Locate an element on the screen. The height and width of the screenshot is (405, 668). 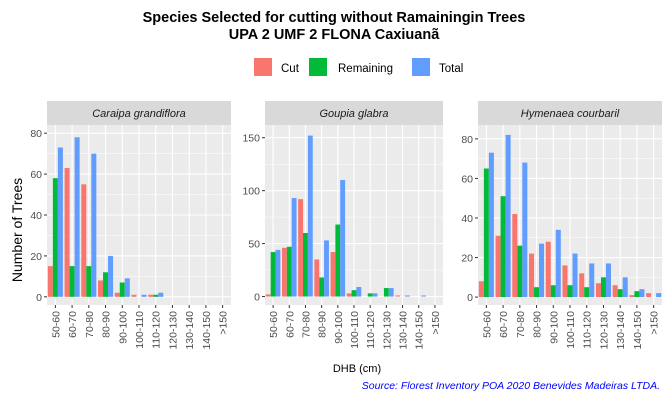
y-tick-label: 80 is located at coordinates (36, 134).